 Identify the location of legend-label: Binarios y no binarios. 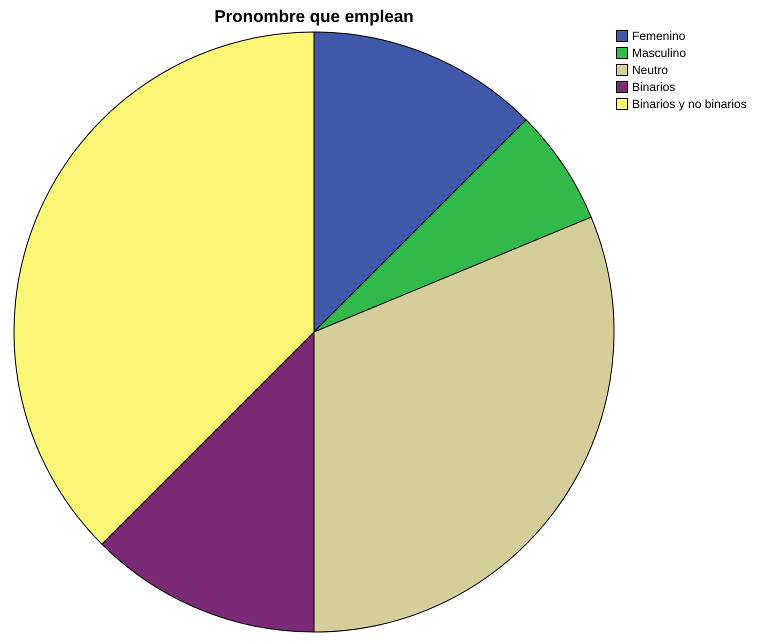
(689, 104).